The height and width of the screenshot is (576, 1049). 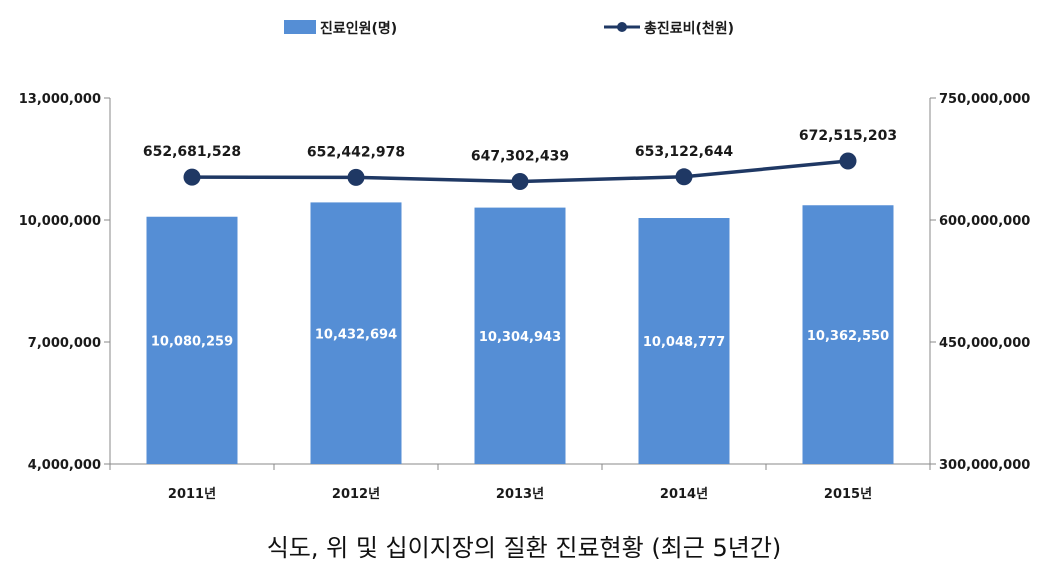 I want to click on legend: 진료인원(명) 총진료비(천원), so click(x=509, y=28).